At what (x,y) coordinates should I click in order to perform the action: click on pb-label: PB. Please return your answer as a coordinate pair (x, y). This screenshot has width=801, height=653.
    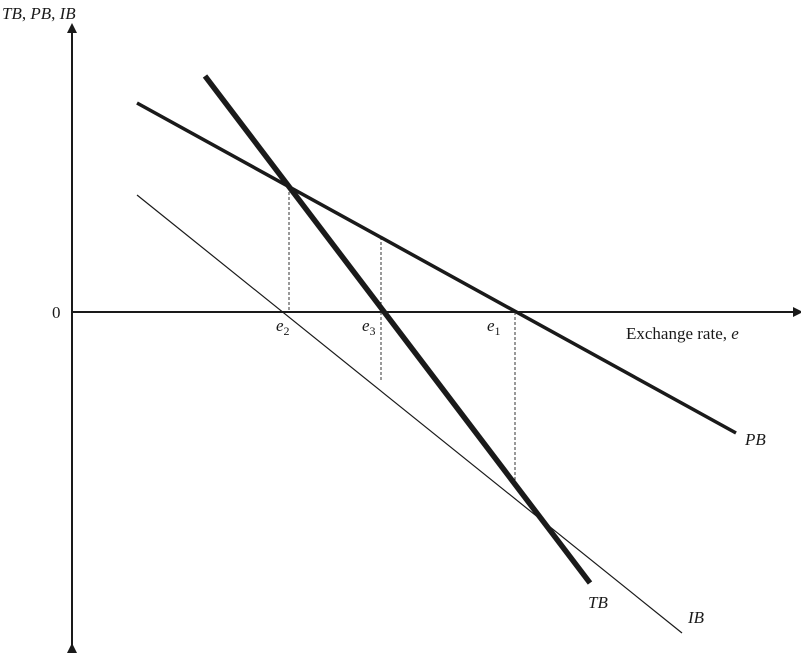
    Looking at the image, I should click on (755, 439).